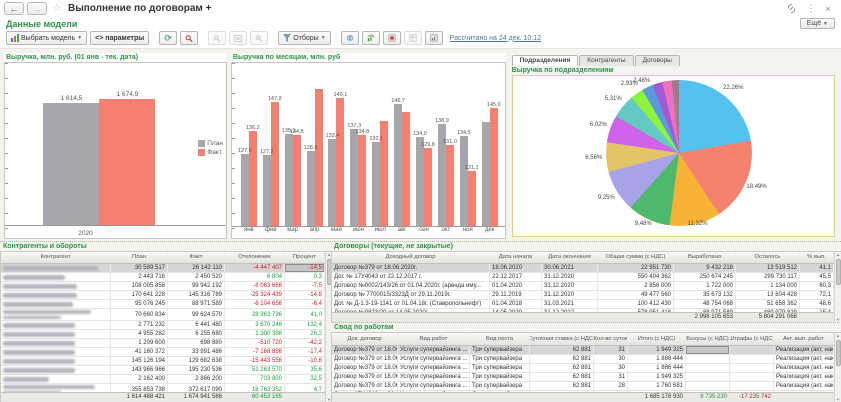  I want to click on column-header: Процент, so click(305, 257).